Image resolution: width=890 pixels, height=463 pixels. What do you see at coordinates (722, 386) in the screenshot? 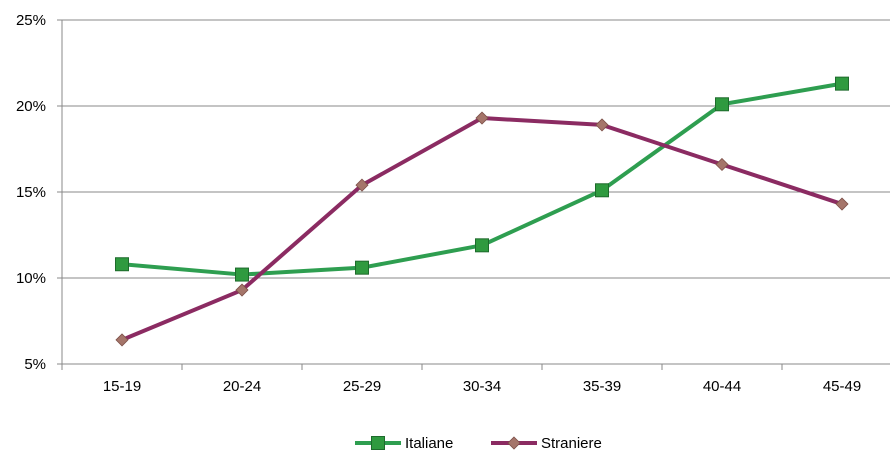
I see `x-tick-label: 40-44` at bounding box center [722, 386].